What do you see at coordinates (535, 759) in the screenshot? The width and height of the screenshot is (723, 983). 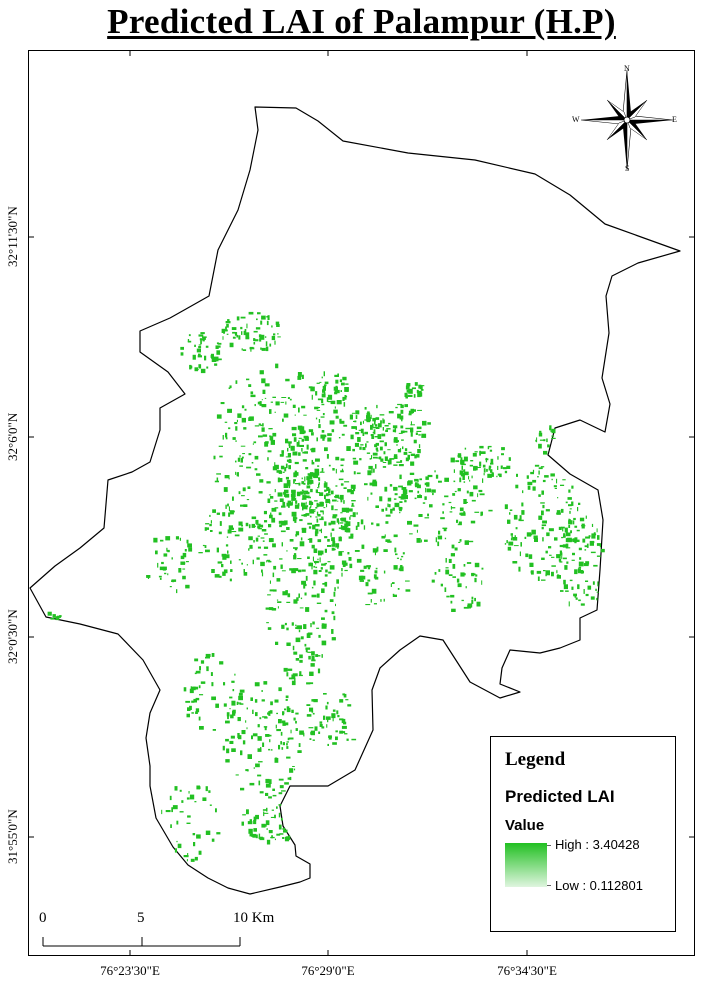 I see `legend-heading: Legend` at bounding box center [535, 759].